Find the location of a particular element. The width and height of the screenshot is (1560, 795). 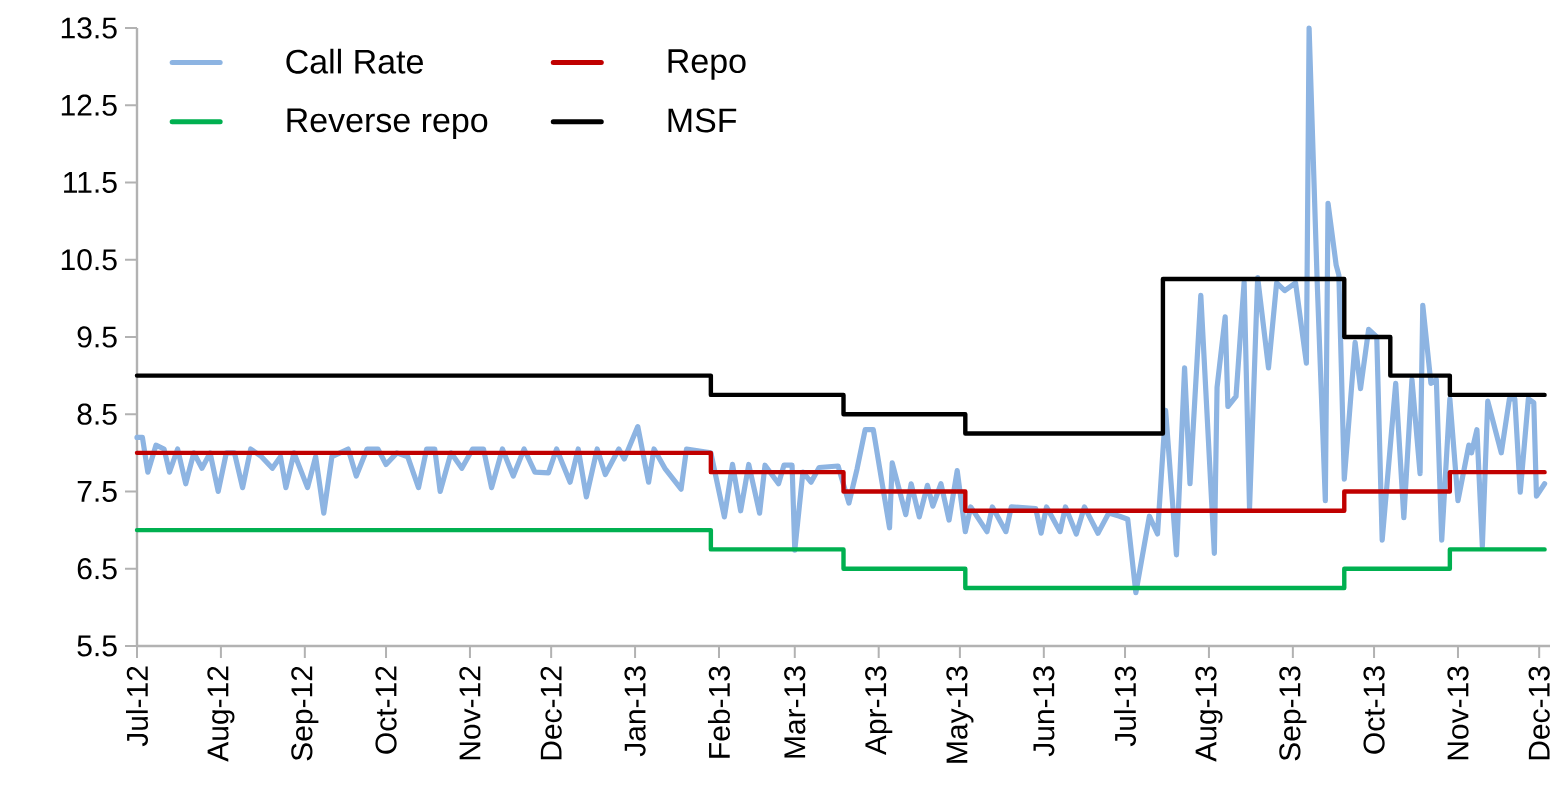

x-tick-label: Sep-12 is located at coordinates (305, 713).